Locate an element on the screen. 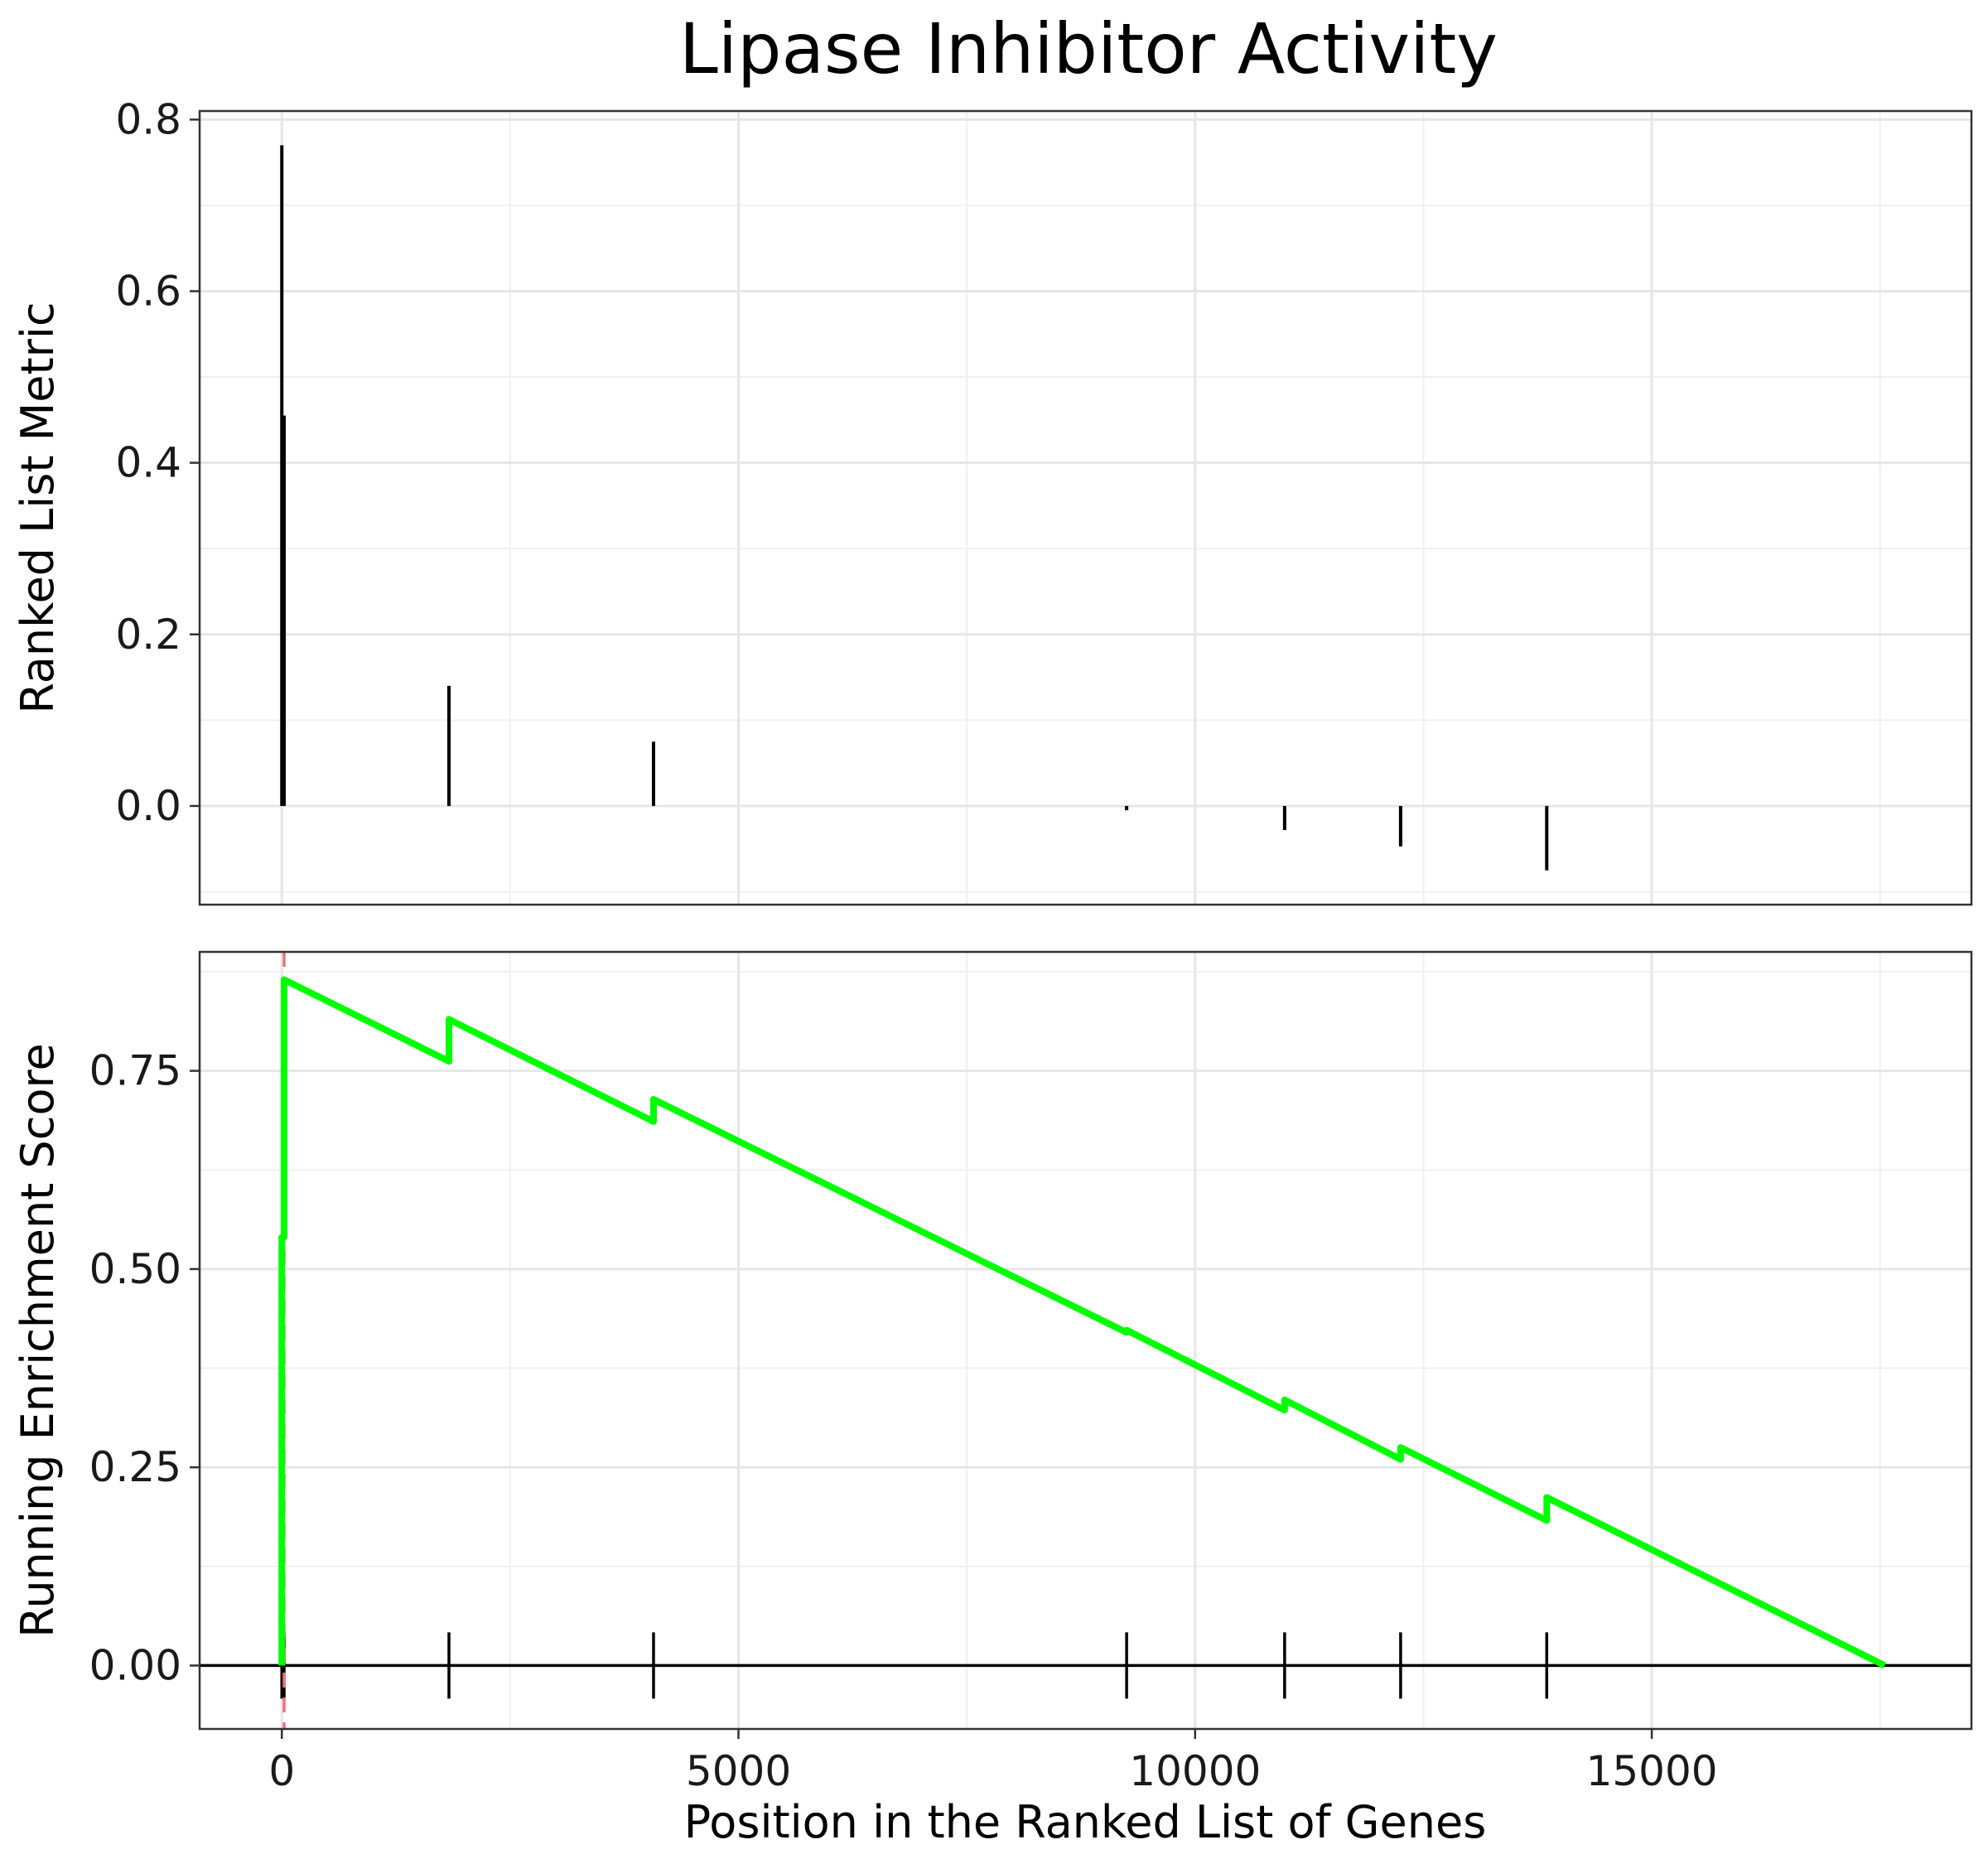  top-panel-y-axis: 0.0 0.2 0.4 0.6 0.8 is located at coordinates (157, 462).